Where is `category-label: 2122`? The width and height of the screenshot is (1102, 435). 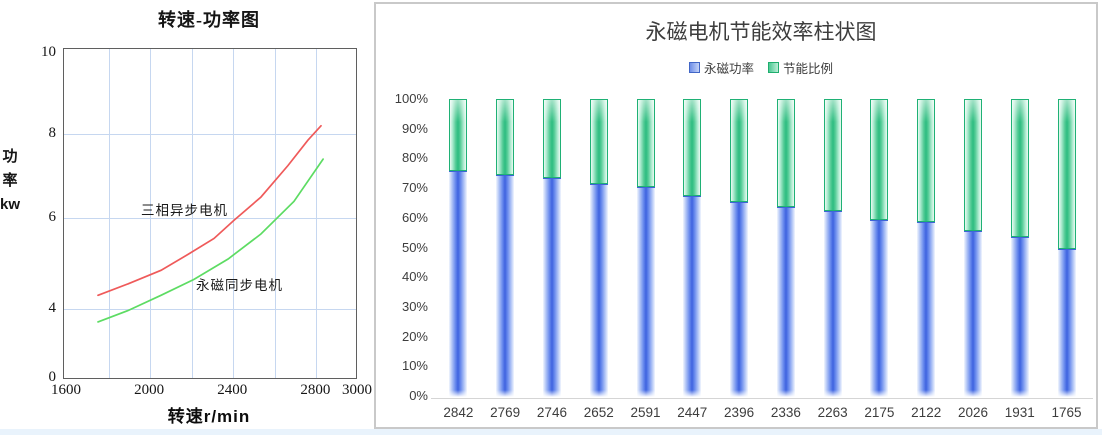
category-label: 2122 is located at coordinates (926, 412).